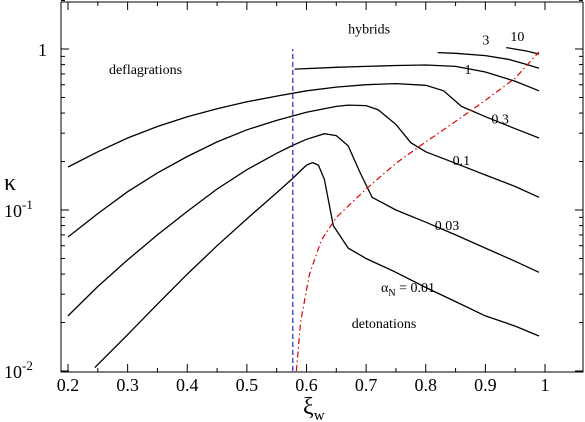  I want to click on x-tick-label: 0.9, so click(485, 385).